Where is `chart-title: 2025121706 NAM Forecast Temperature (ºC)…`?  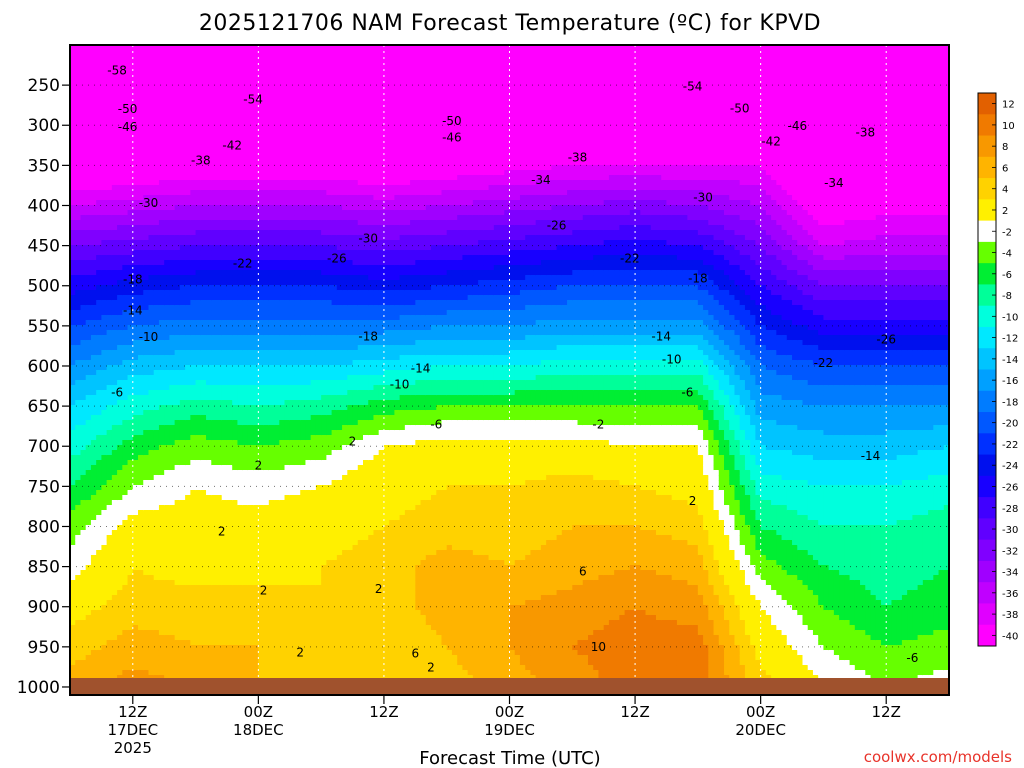 chart-title: 2025121706 NAM Forecast Temperature (ºC)… is located at coordinates (510, 23).